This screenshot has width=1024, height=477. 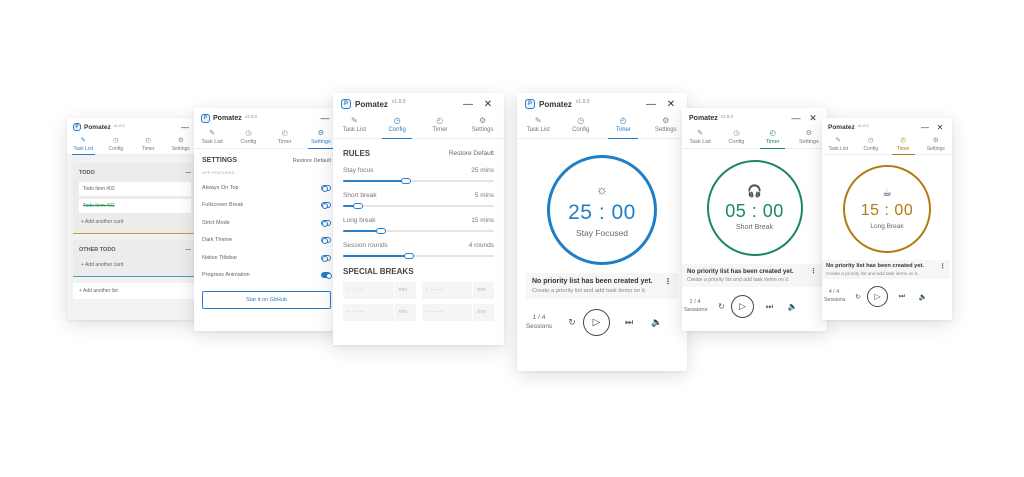 What do you see at coordinates (135, 189) in the screenshot?
I see `task-card: Todo Item #02` at bounding box center [135, 189].